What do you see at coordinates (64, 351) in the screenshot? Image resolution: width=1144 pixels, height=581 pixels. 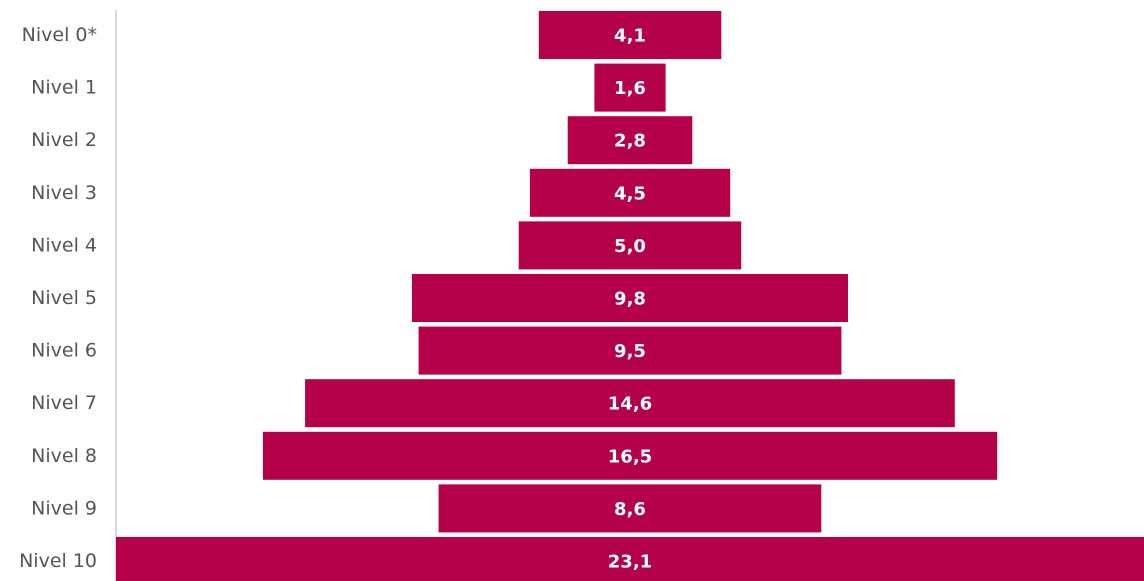 I see `category-label-6: Nivel 6` at bounding box center [64, 351].